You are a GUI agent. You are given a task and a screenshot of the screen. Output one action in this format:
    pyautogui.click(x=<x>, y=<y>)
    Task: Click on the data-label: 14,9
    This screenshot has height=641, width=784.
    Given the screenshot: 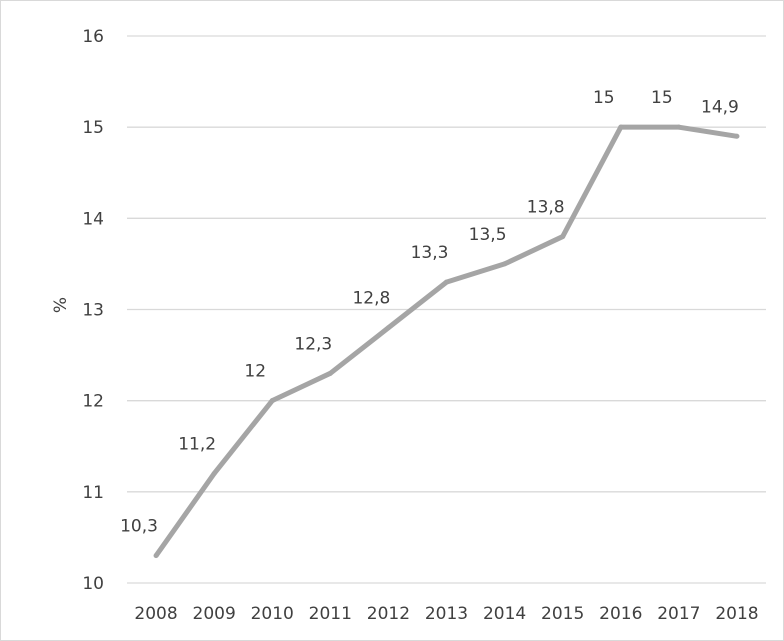 What is the action you would take?
    pyautogui.click(x=720, y=107)
    